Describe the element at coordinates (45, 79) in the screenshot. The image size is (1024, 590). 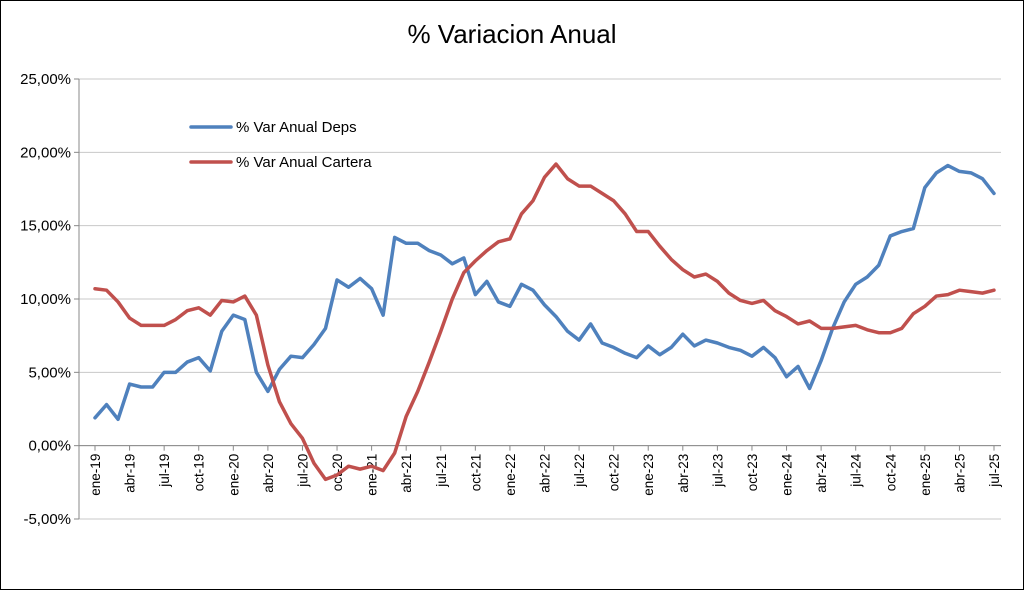
I see `y-tick-label: 25,00%` at that location.